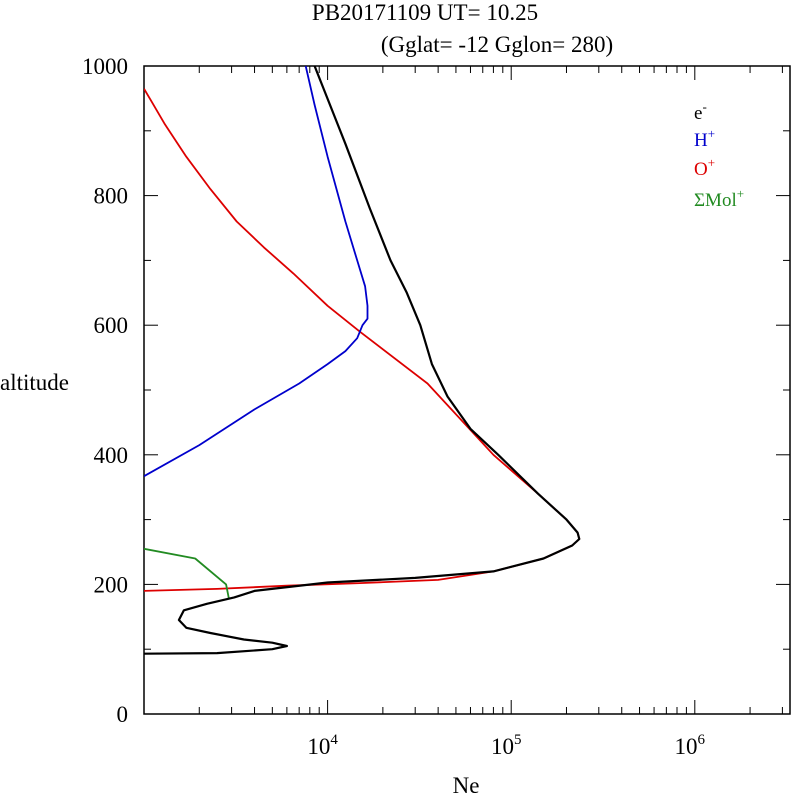  What do you see at coordinates (105, 66) in the screenshot?
I see `y-tick-label: 1000` at bounding box center [105, 66].